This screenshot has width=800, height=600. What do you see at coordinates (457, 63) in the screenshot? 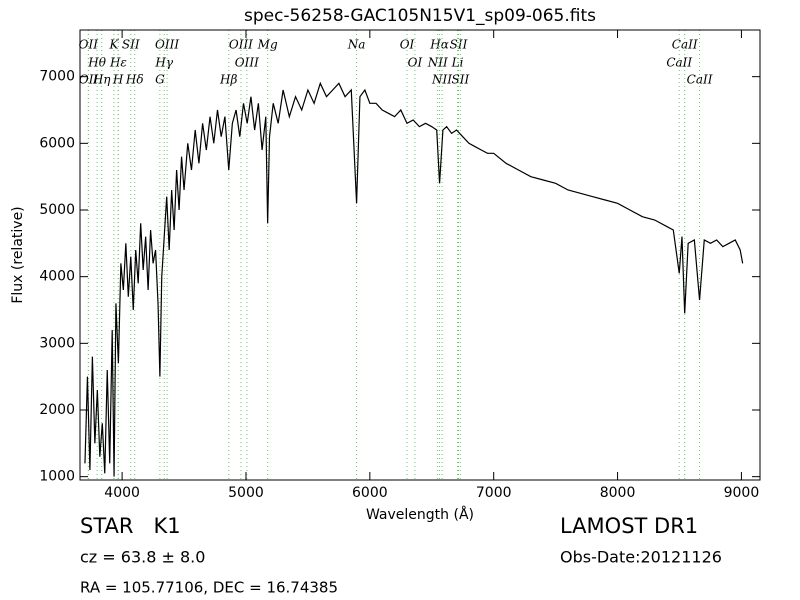
I see `spectral-line-label: Li` at bounding box center [457, 63].